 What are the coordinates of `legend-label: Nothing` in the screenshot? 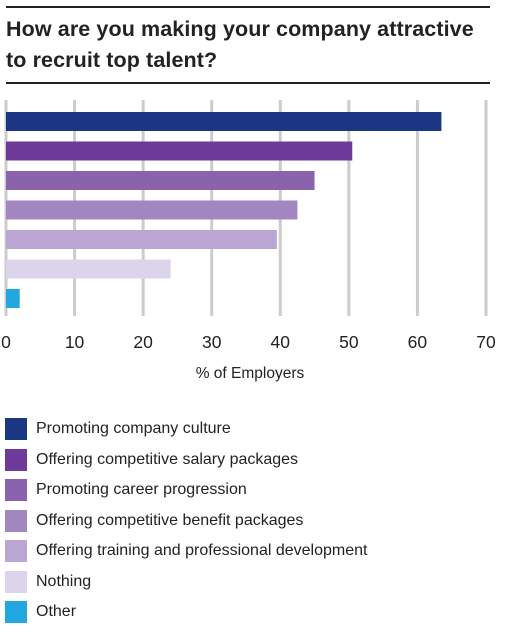 It's located at (64, 581).